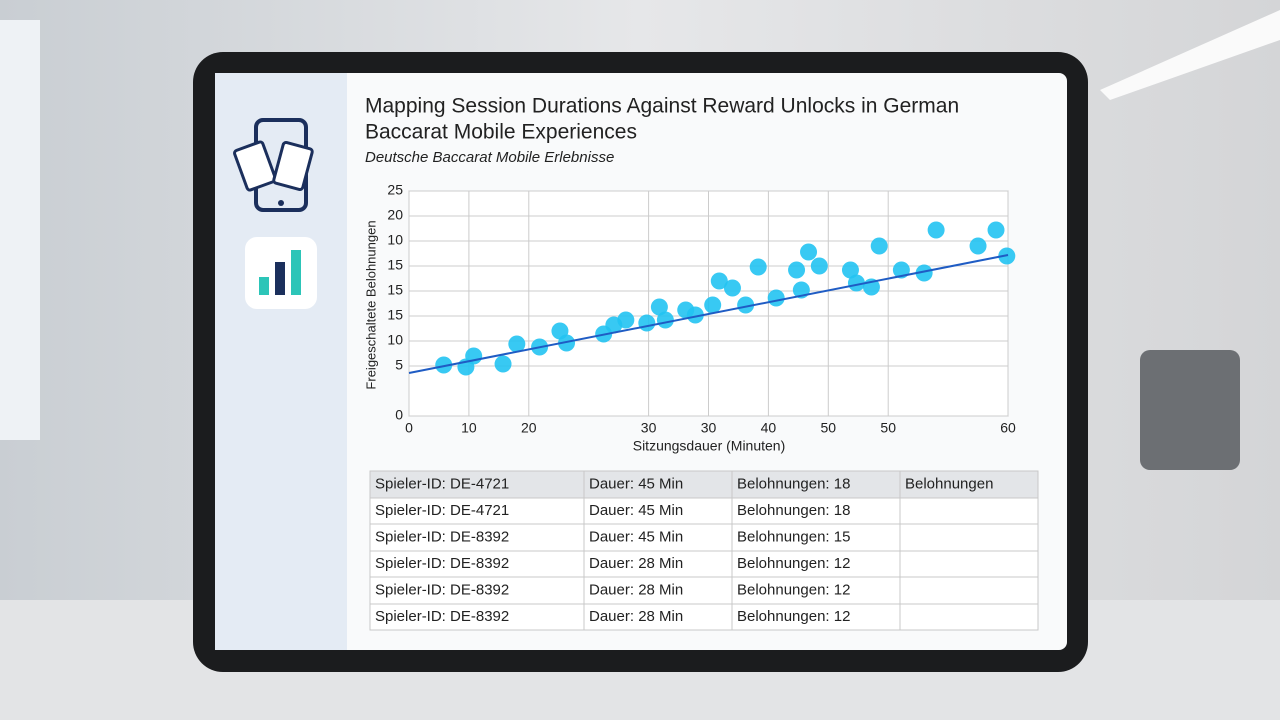 This screenshot has width=1280, height=725. What do you see at coordinates (20, 230) in the screenshot?
I see `window` at bounding box center [20, 230].